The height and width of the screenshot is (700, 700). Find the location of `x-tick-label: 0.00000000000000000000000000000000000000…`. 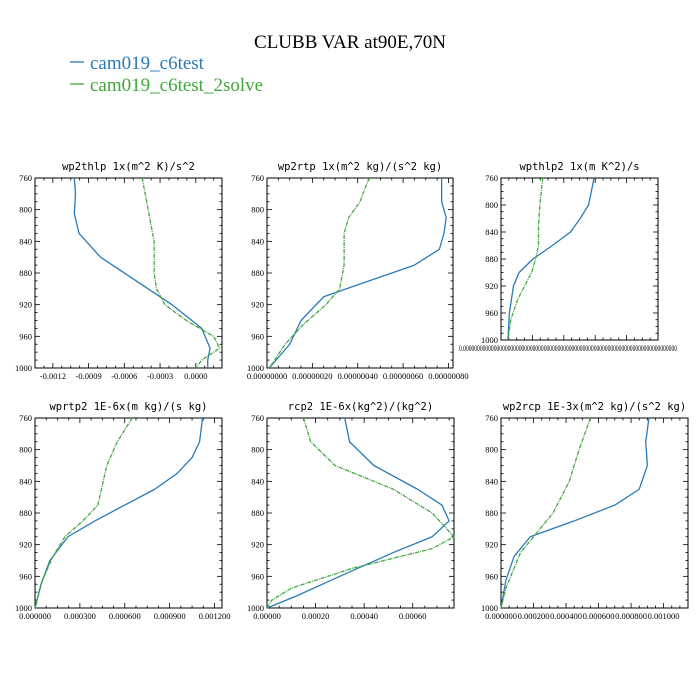

x-tick-label: 0.00000000000000000000000000000000000000… is located at coordinates (568, 348).